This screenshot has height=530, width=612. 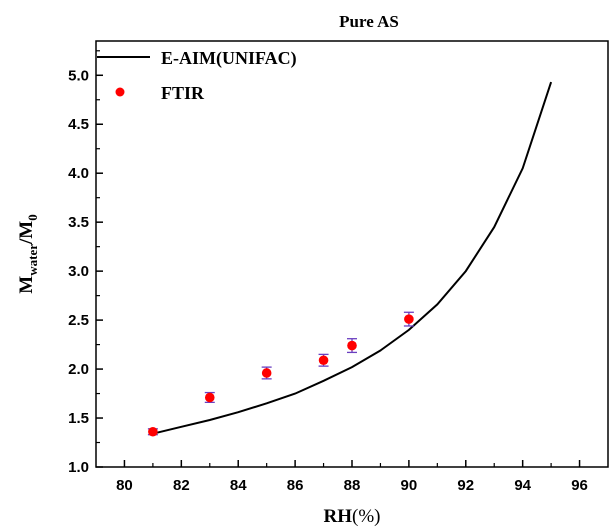 What do you see at coordinates (522, 485) in the screenshot?
I see `x-tick-label: 94` at bounding box center [522, 485].